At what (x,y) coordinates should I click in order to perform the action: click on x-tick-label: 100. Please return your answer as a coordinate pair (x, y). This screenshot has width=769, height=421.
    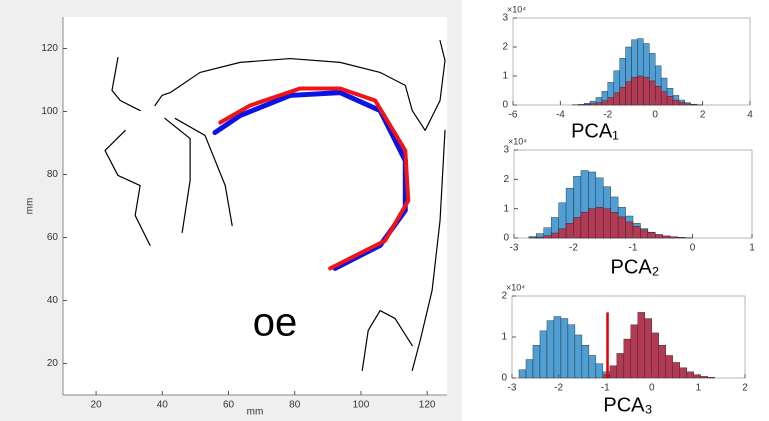
    Looking at the image, I should click on (361, 405).